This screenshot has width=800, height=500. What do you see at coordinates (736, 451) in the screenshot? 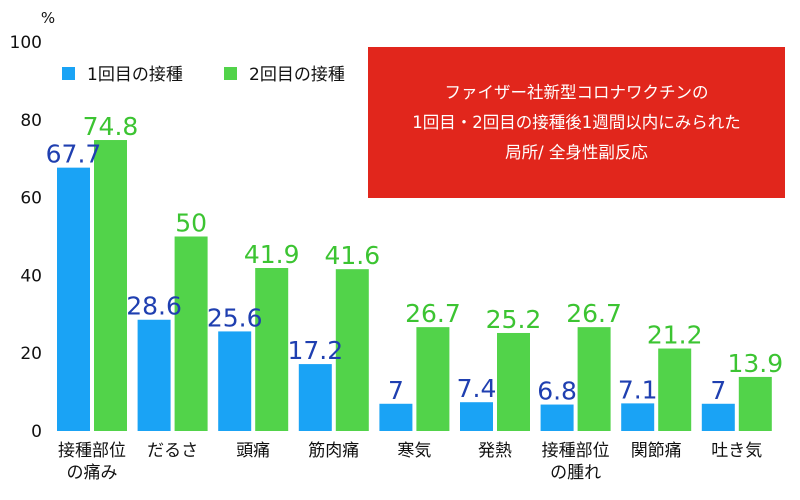
I see `category-label-8-line-0: 吐き気` at bounding box center [736, 451].